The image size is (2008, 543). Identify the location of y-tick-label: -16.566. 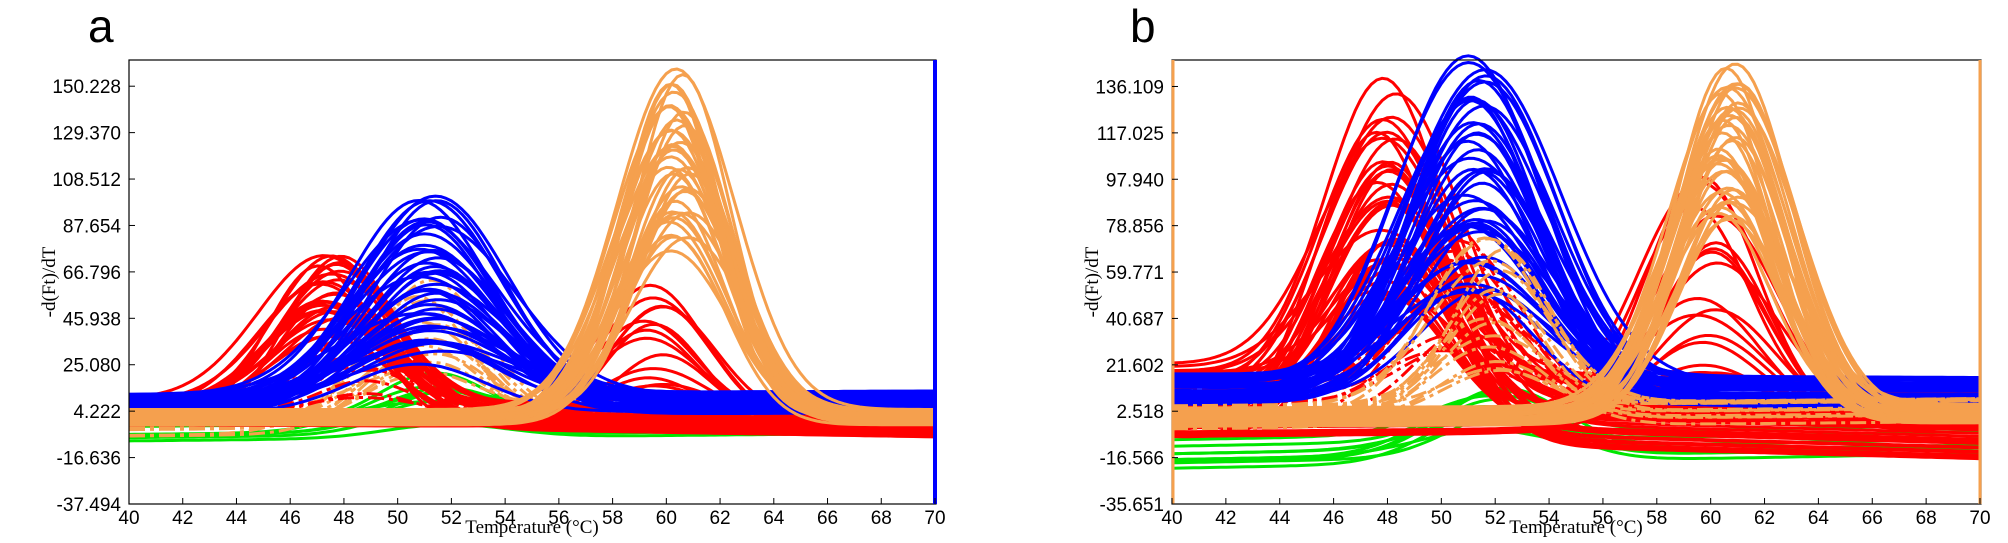
(1132, 459).